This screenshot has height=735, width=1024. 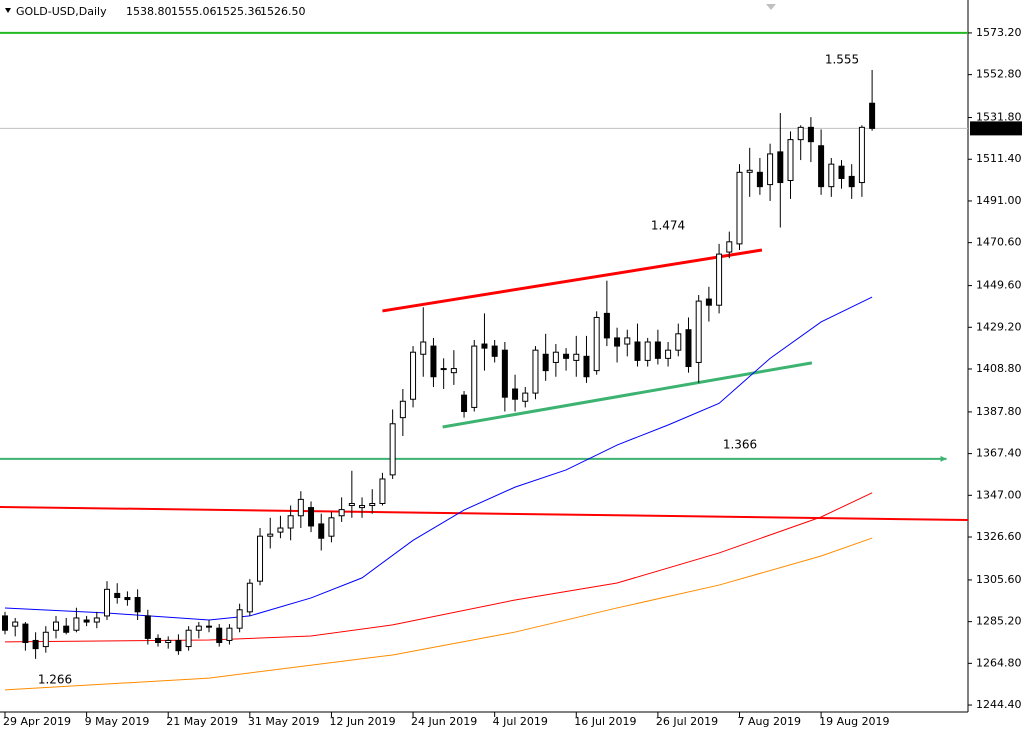 What do you see at coordinates (194, 11) in the screenshot?
I see `header-value: 1555.06` at bounding box center [194, 11].